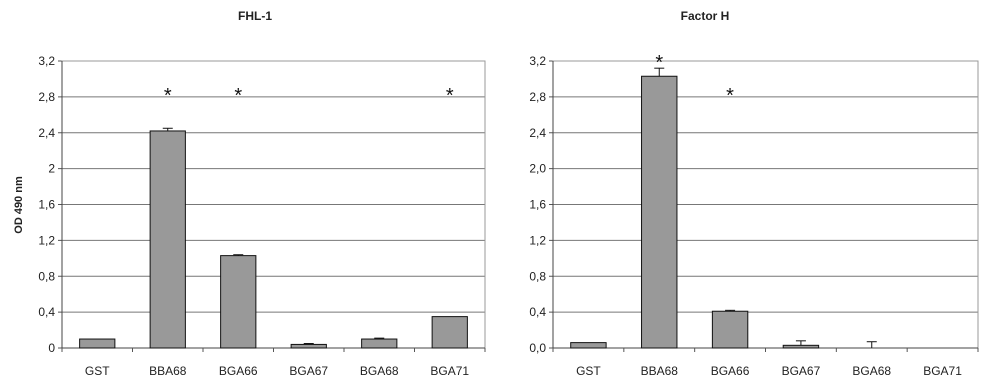  What do you see at coordinates (537, 348) in the screenshot?
I see `y-tick-label: 0,0` at bounding box center [537, 348].